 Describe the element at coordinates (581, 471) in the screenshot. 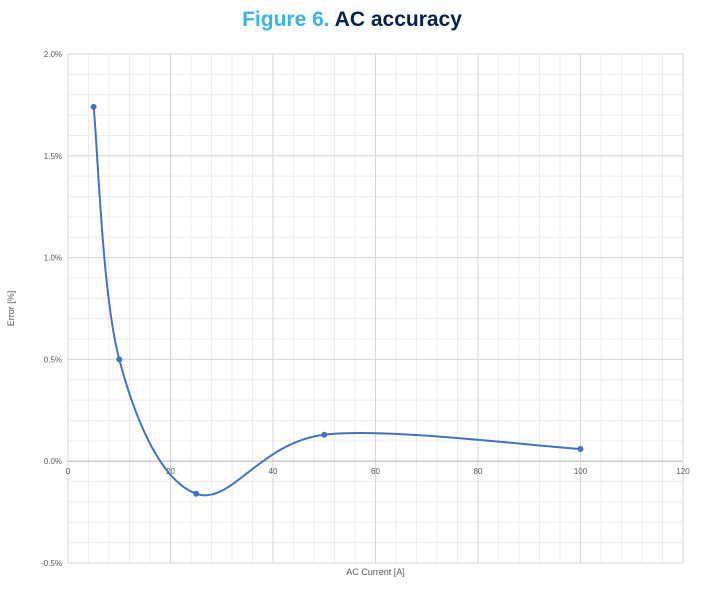

I see `x-tick-label: 100` at that location.